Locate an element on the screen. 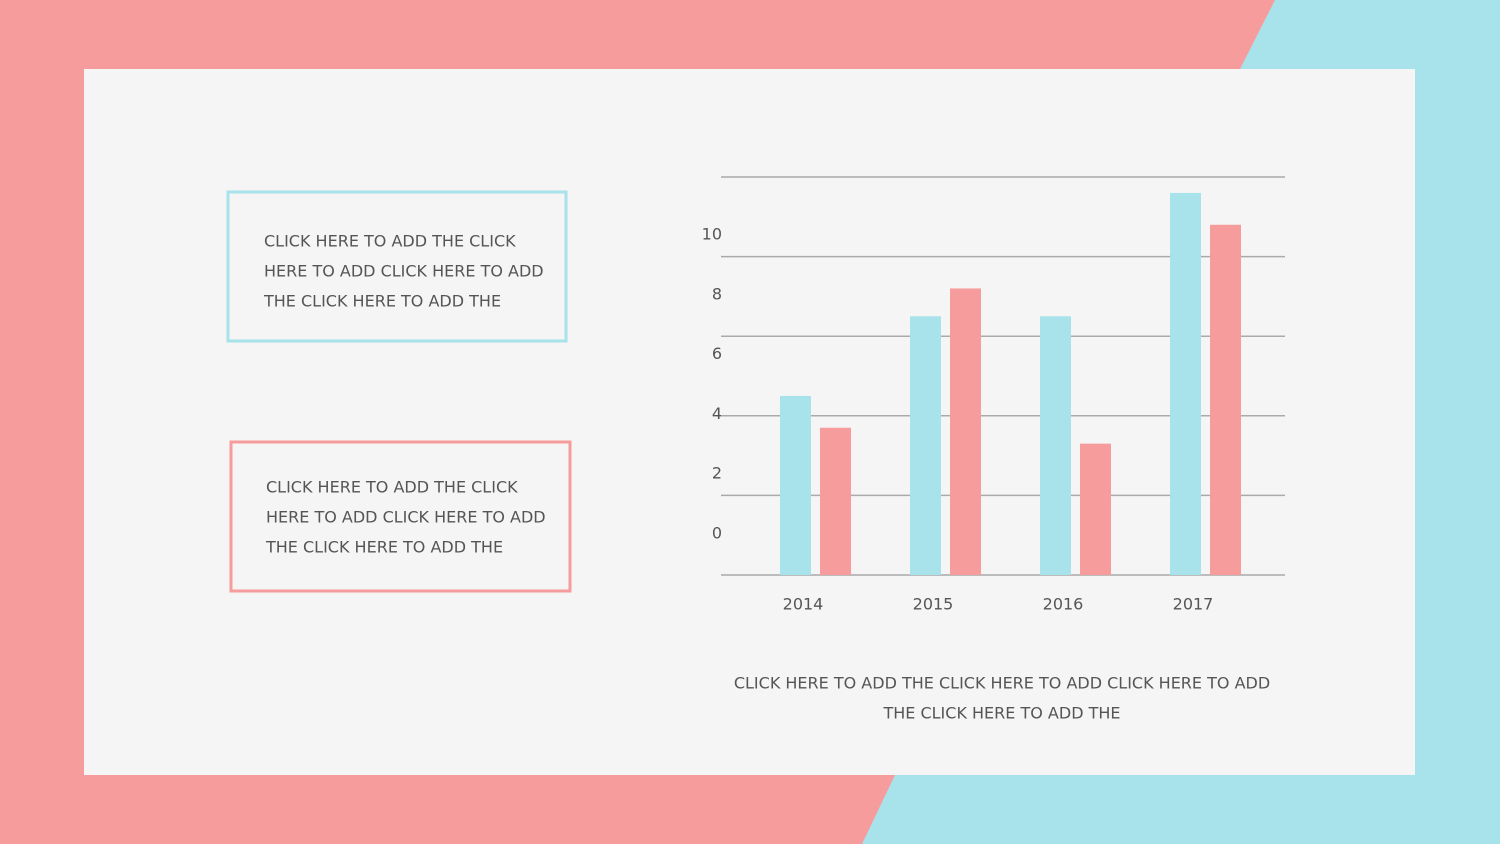 This screenshot has height=848, width=1500. x-tick-label: 2017 is located at coordinates (1193, 604).